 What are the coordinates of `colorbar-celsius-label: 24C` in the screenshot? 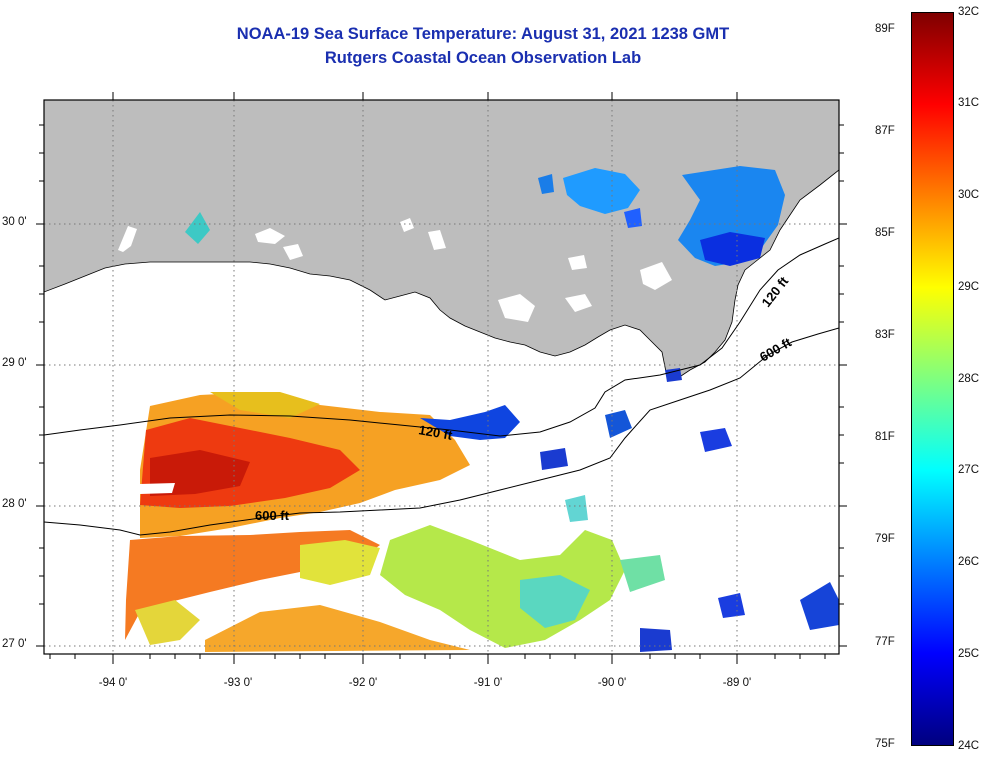 It's located at (969, 746).